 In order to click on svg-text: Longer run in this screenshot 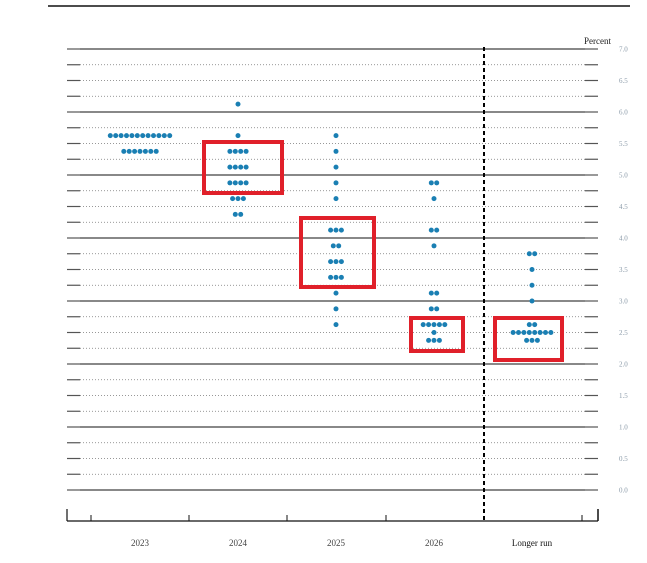, I will do `click(532, 543)`.